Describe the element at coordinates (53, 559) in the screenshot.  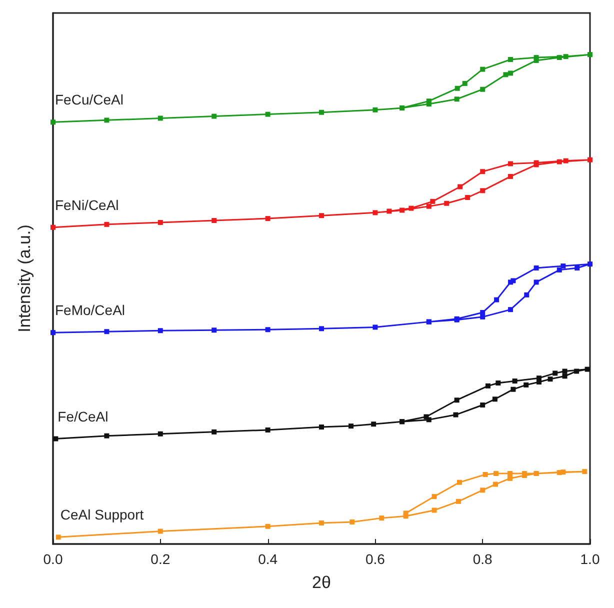
I see `x-tick-label: 0.0` at that location.